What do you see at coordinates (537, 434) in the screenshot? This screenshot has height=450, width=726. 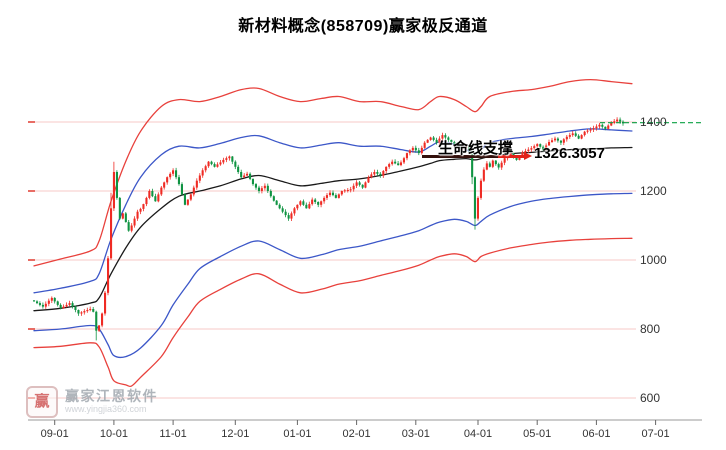 I see `x-axis-label: 05-01` at bounding box center [537, 434].